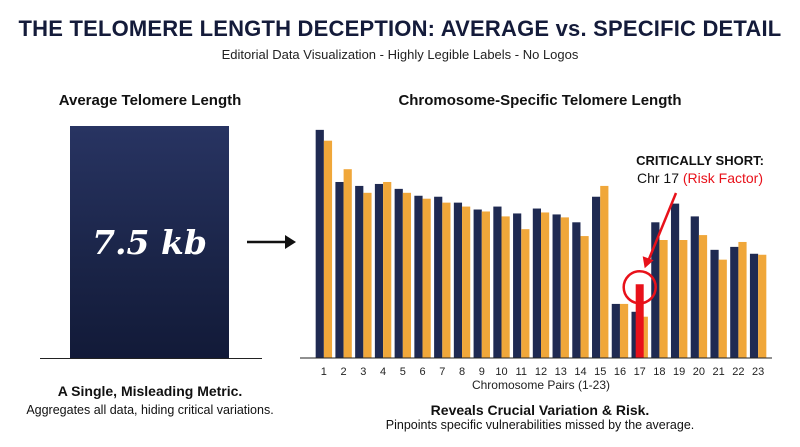 The width and height of the screenshot is (800, 447). What do you see at coordinates (660, 230) in the screenshot?
I see `callout-arrow` at bounding box center [660, 230].